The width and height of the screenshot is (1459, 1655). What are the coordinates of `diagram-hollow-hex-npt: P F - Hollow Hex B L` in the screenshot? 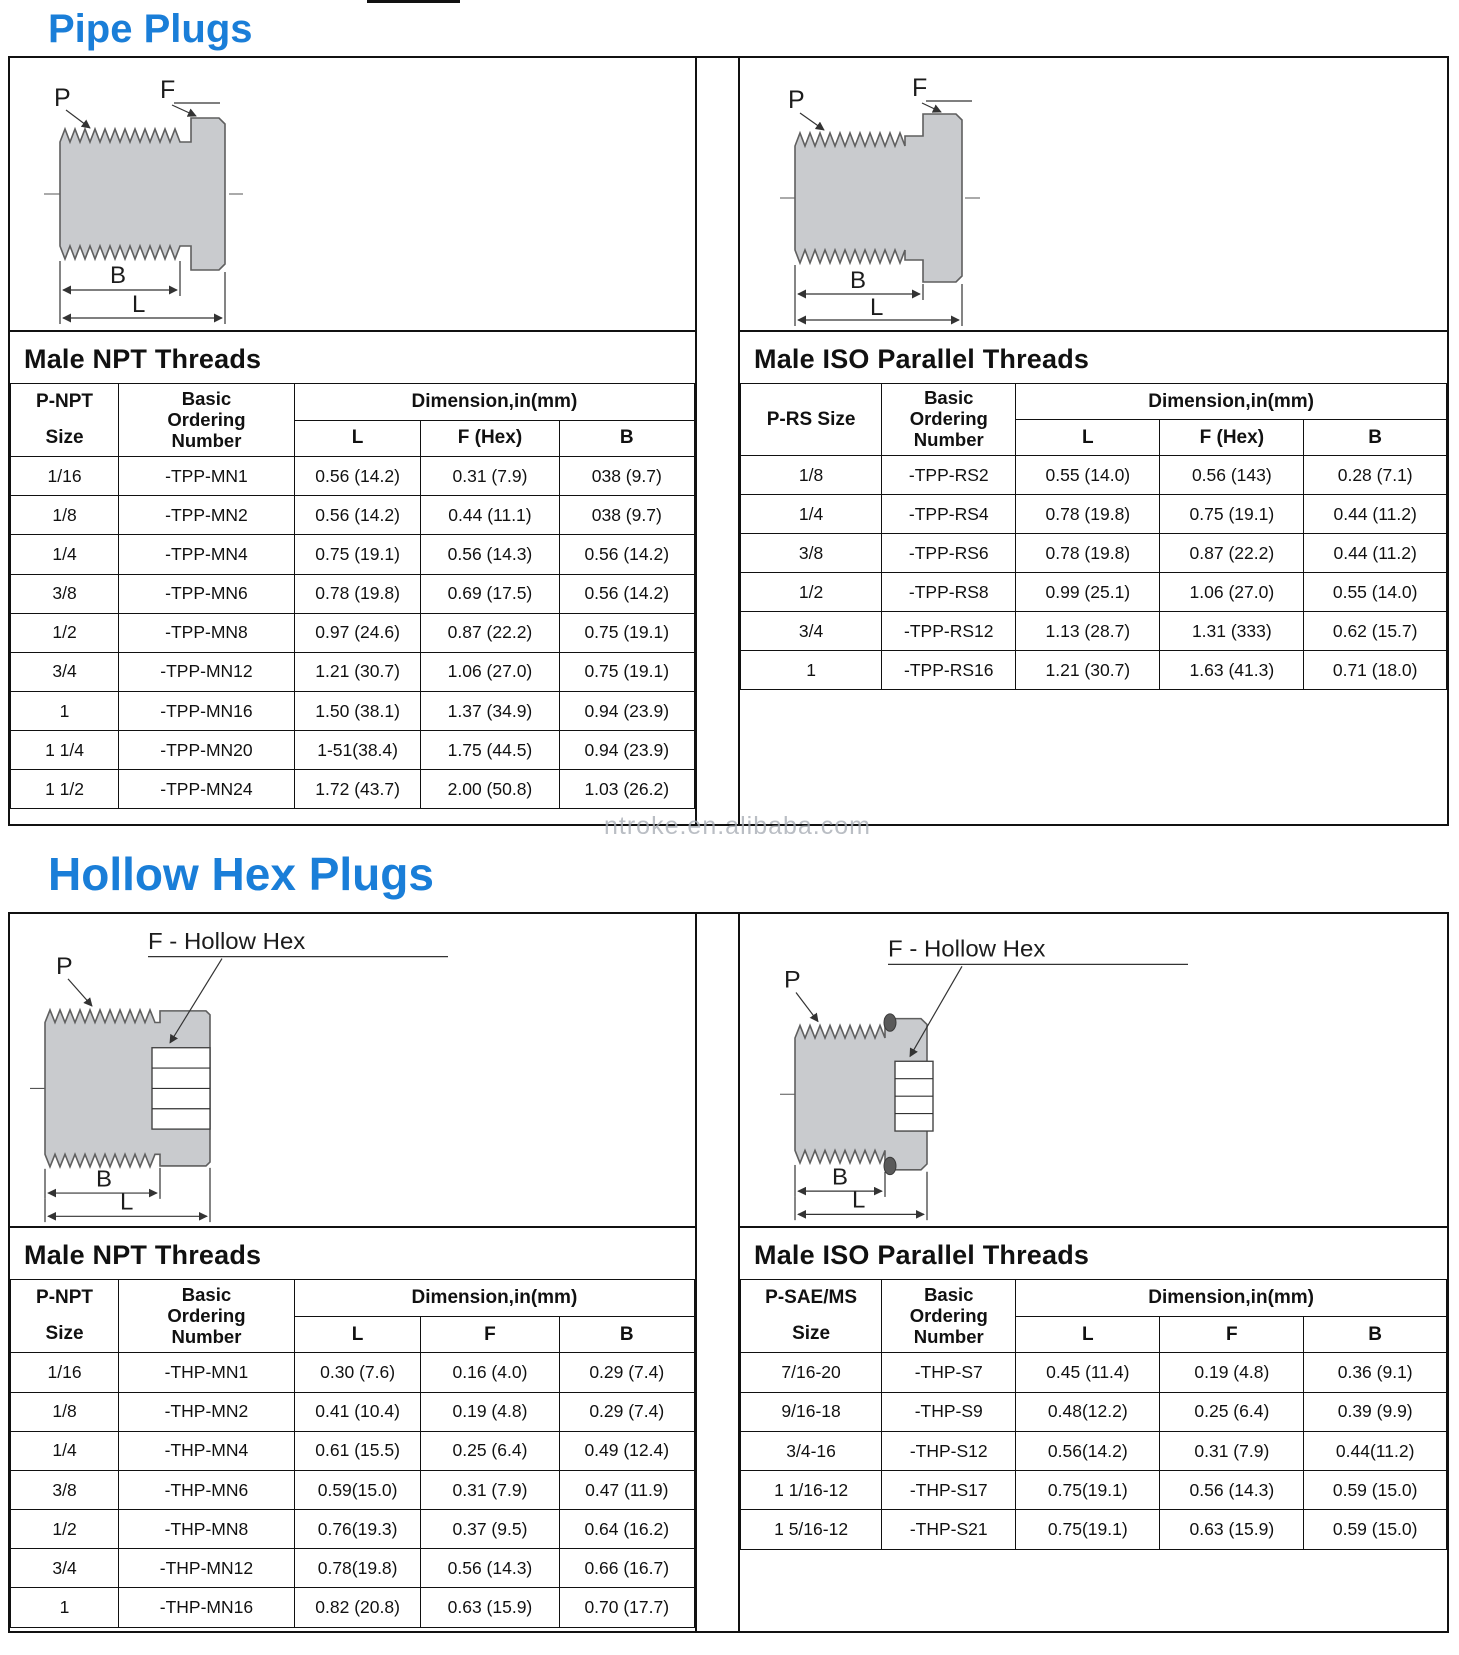 It's located at (352, 1070).